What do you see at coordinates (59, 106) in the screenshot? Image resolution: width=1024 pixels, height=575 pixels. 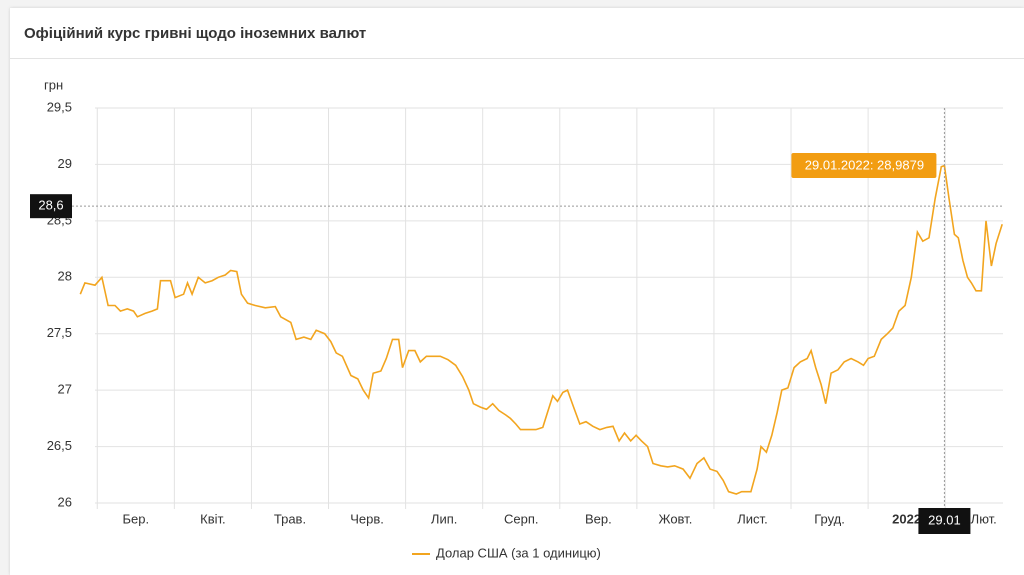 I see `y-tick-label: 29,5` at bounding box center [59, 106].